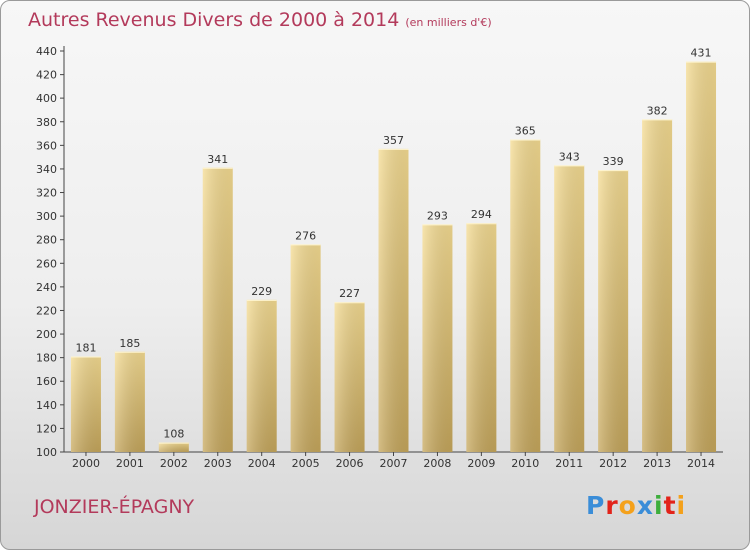 Image resolution: width=750 pixels, height=550 pixels. Describe the element at coordinates (305, 235) in the screenshot. I see `value-label: 276` at that location.